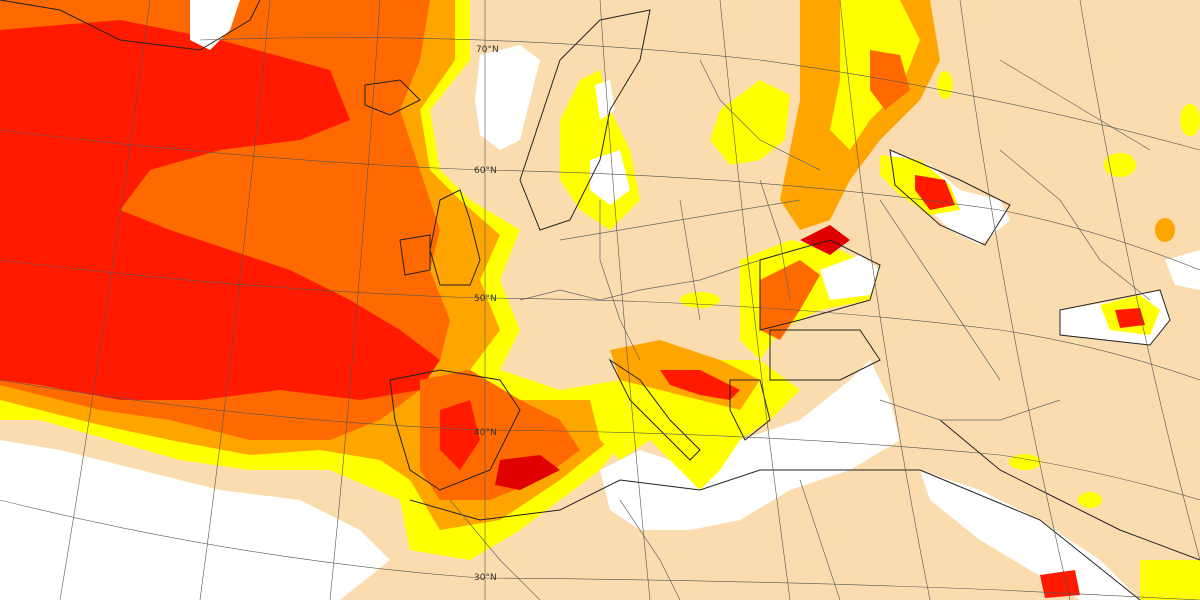  What do you see at coordinates (130, 25) in the screenshot?
I see `coast-greenland` at bounding box center [130, 25].